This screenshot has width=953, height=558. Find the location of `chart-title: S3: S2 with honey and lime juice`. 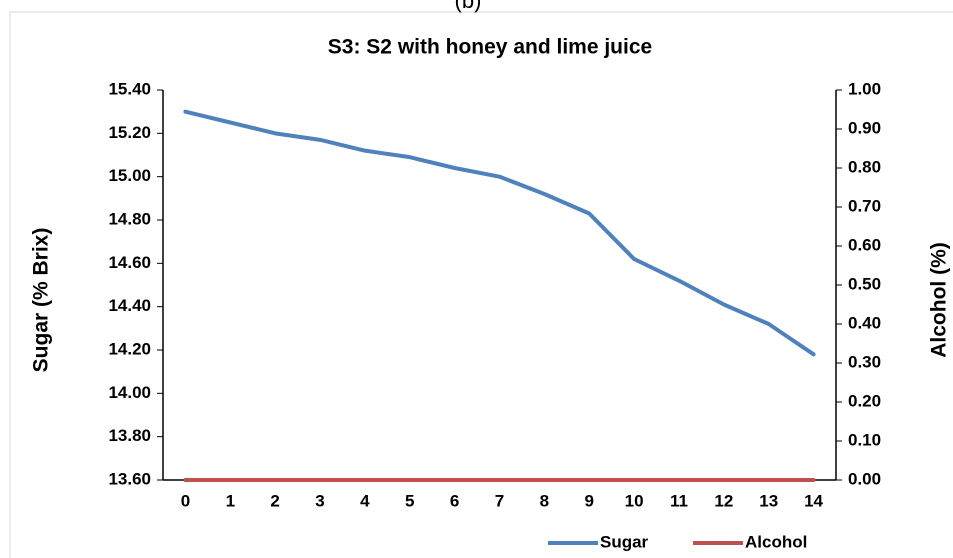

chart-title: S3: S2 with honey and lime juice is located at coordinates (490, 47).